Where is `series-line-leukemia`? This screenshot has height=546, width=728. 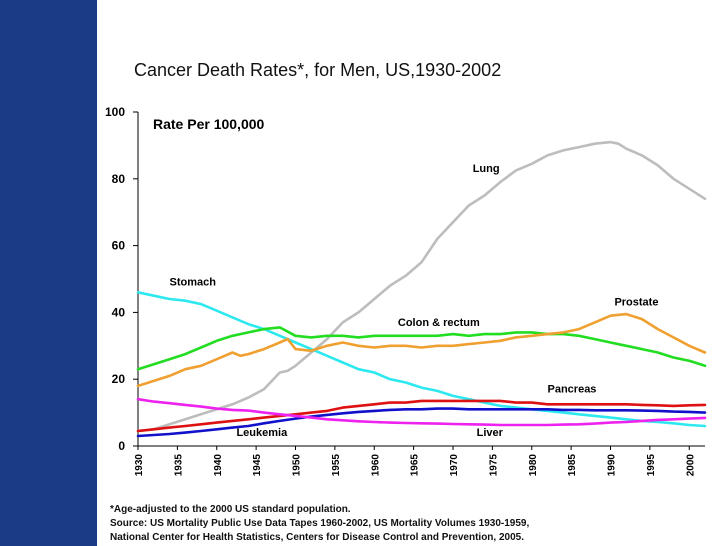 series-line-leukemia is located at coordinates (421, 422).